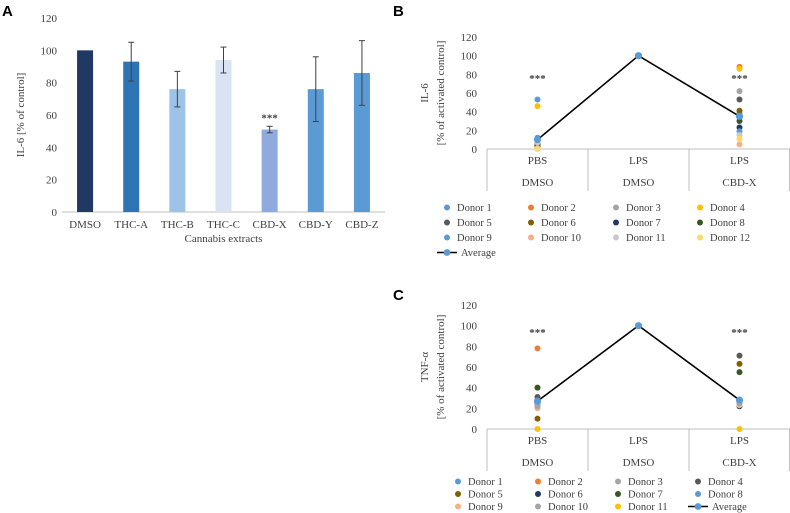 Image resolution: width=790 pixels, height=513 pixels. What do you see at coordinates (472, 113) in the screenshot?
I see `y-tick-label: 40` at bounding box center [472, 113].